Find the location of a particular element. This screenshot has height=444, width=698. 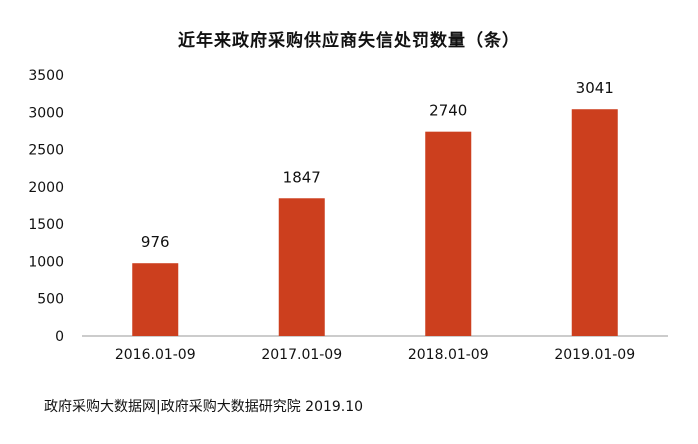

x-tick-label: 2016.01-09 is located at coordinates (155, 355).